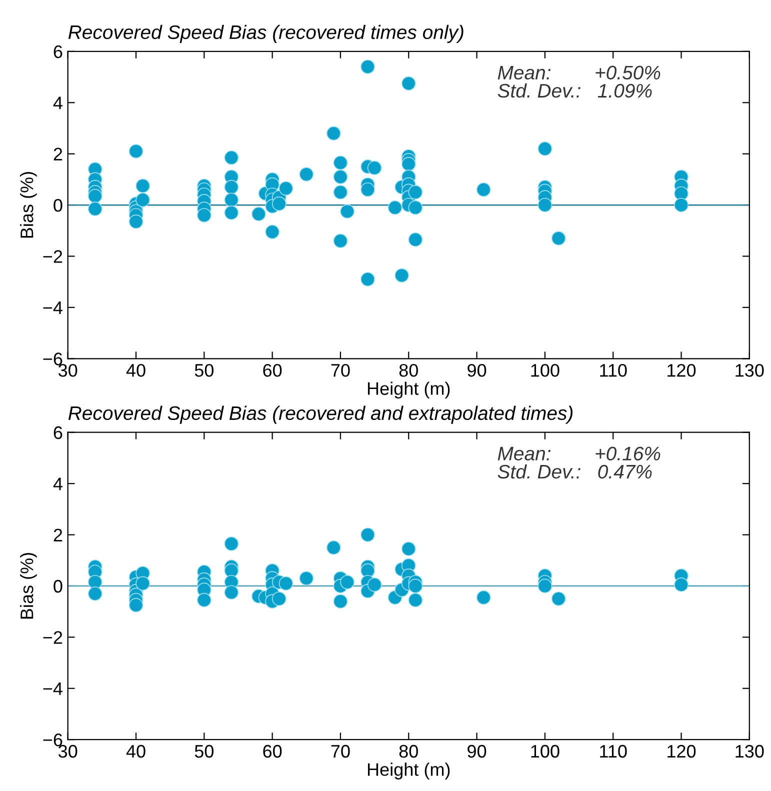  I want to click on chart-title: Recovered Speed Bias (recovered and extrapolated times), so click(320, 415).